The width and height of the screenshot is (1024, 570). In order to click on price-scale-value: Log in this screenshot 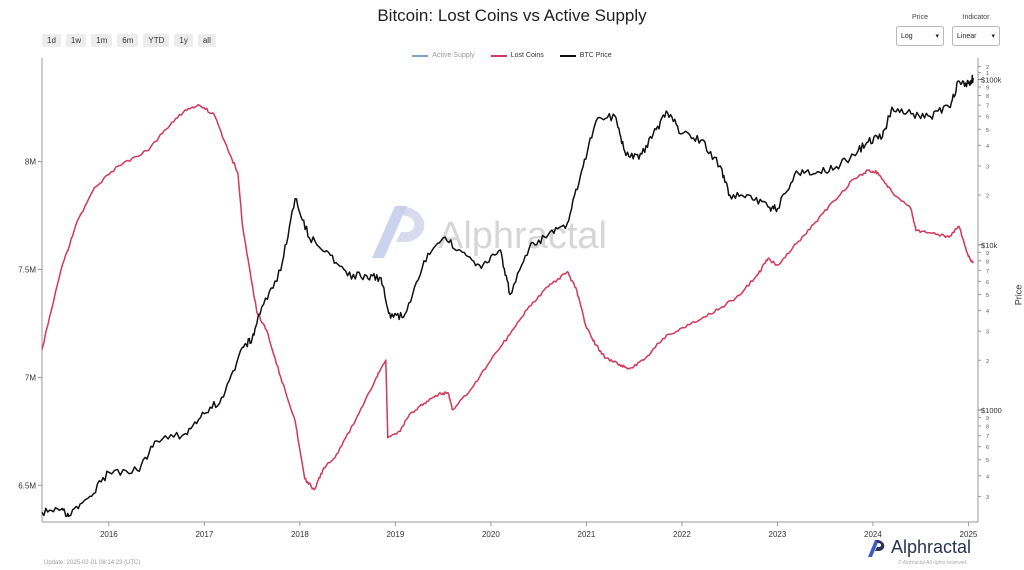, I will do `click(907, 36)`.